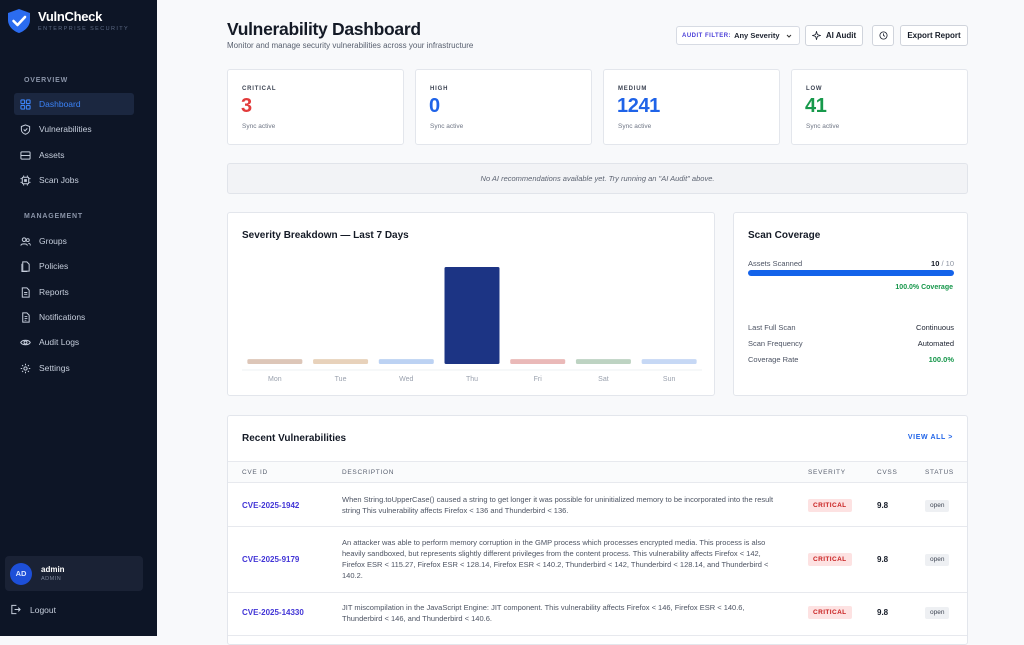 The image size is (1024, 645). What do you see at coordinates (784, 235) in the screenshot?
I see `coverage-title: Scan Coverage` at bounding box center [784, 235].